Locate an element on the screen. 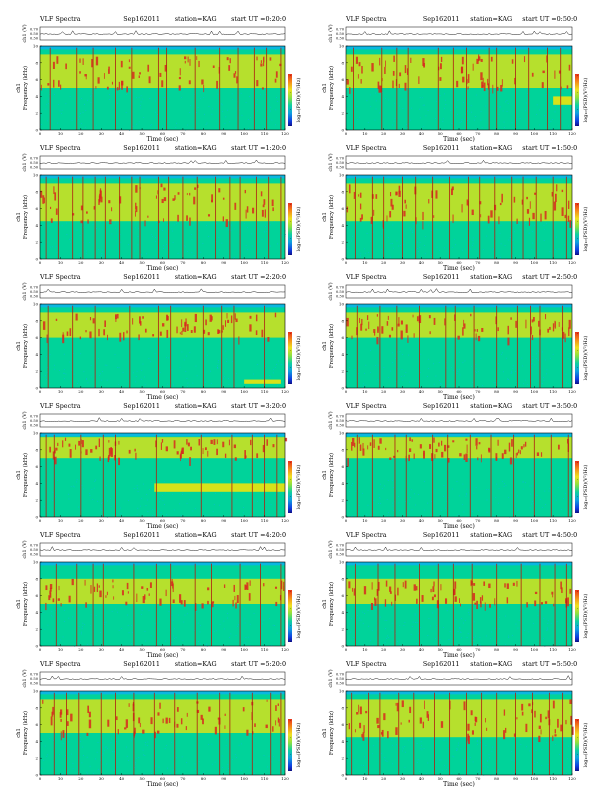 This screenshot has height=792, width=612. y-tick-label: 8 is located at coordinates (342, 449).